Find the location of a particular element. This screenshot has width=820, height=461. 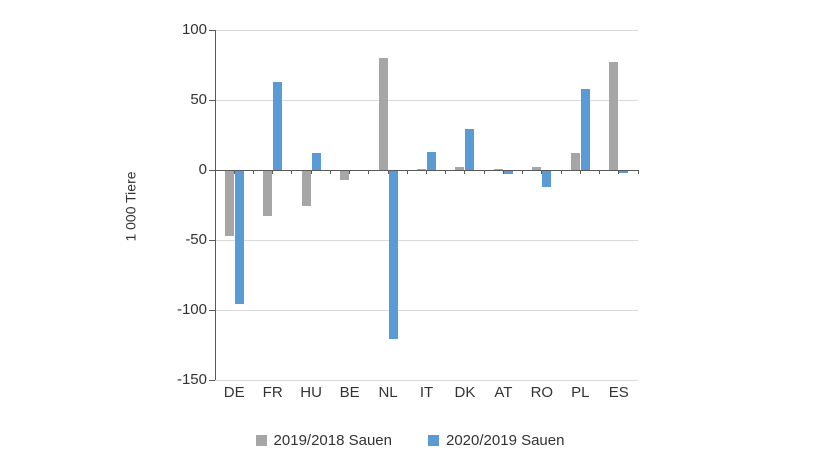

legend-swatch-blue is located at coordinates (433, 440).